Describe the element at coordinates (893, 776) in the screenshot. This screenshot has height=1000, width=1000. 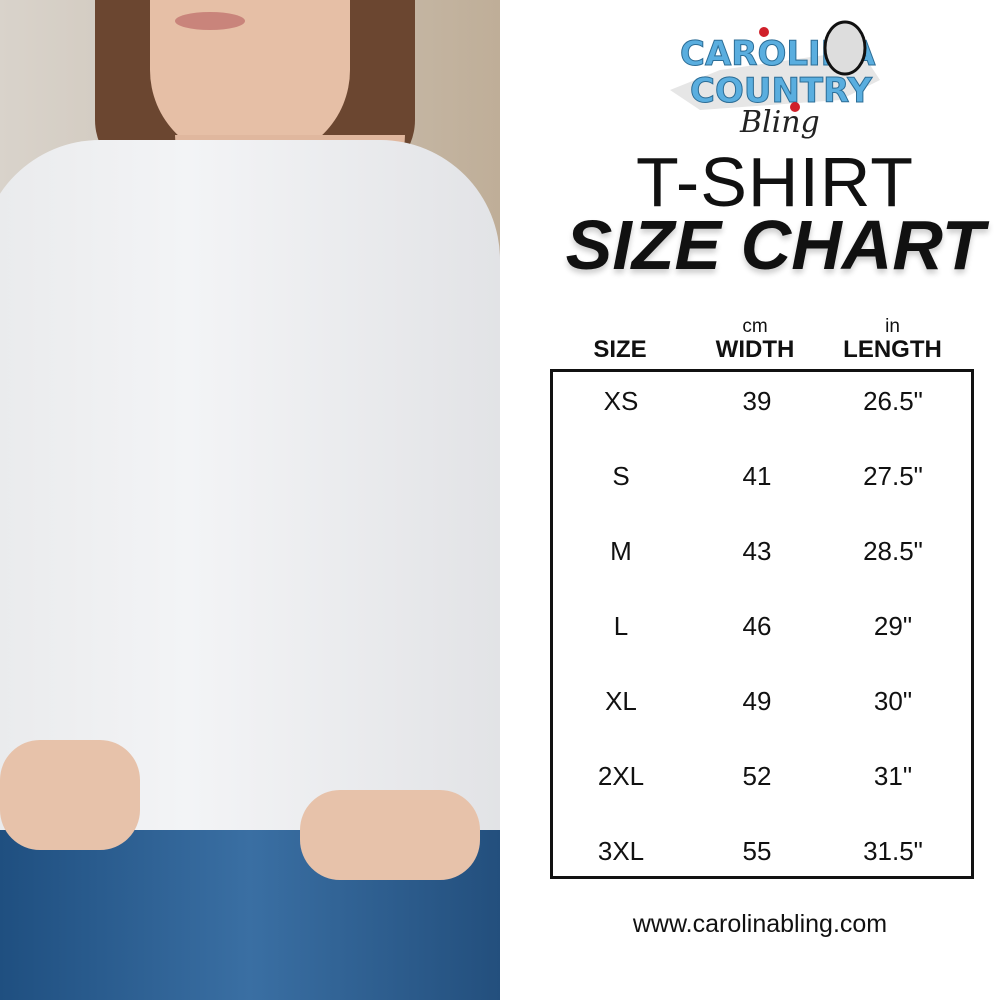
I see `cell-length: 31"` at that location.